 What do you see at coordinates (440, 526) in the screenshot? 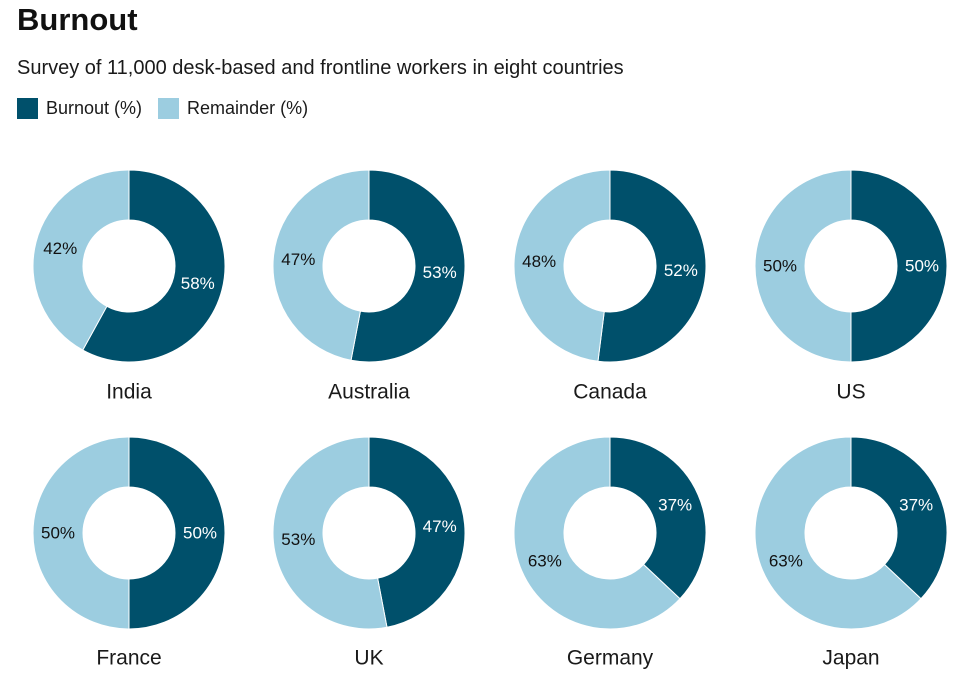
I see `data-label-burnout-uk: 47%` at bounding box center [440, 526].